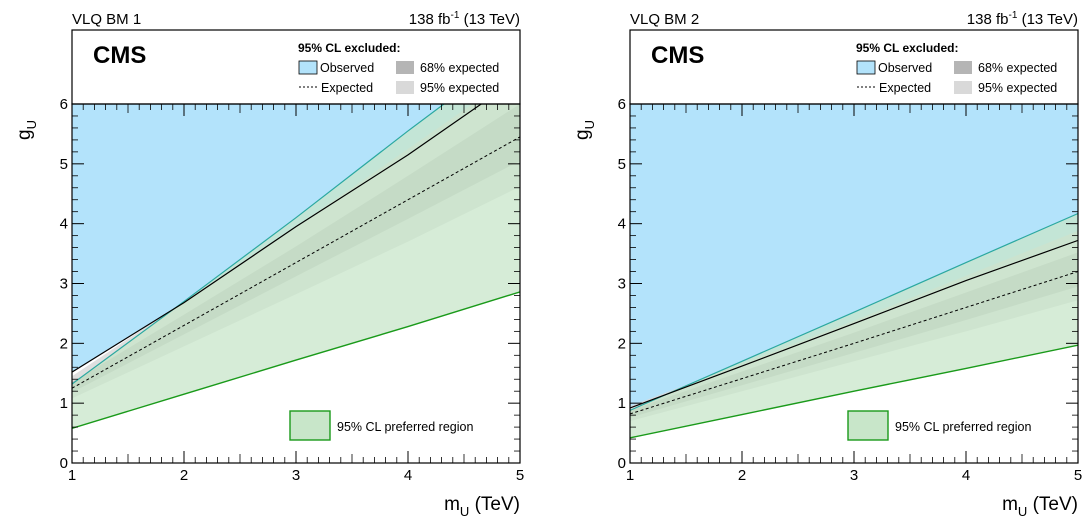  I want to click on observed-line, so click(854, 324).